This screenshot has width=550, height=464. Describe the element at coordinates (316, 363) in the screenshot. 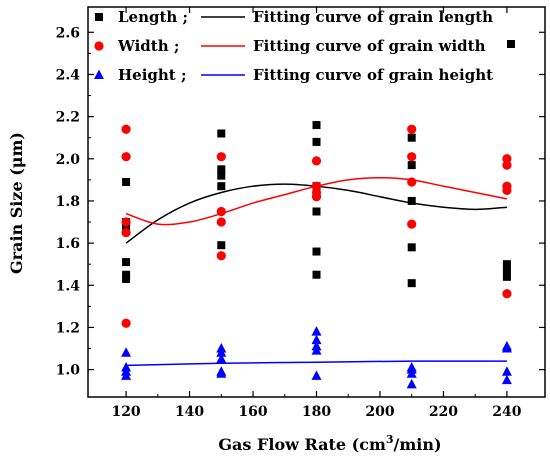

I see `fit-curve-height` at that location.